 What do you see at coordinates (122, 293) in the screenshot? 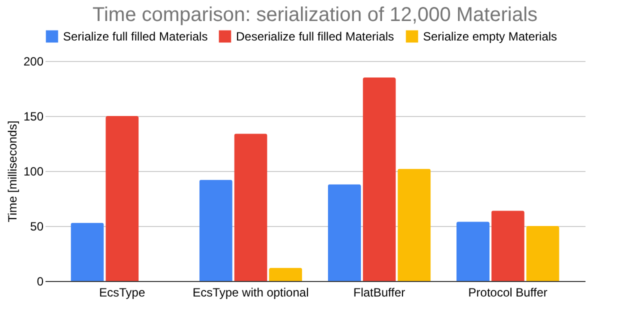
I see `x-tick-label: EcsType` at bounding box center [122, 293].